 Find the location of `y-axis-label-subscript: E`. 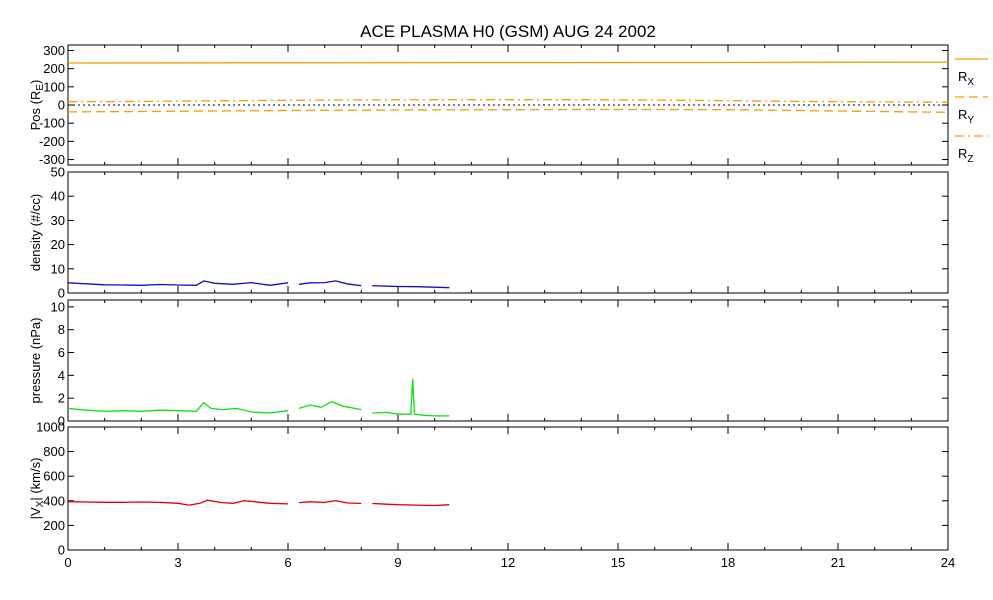

y-axis-label-subscript: E is located at coordinates (40, 87).